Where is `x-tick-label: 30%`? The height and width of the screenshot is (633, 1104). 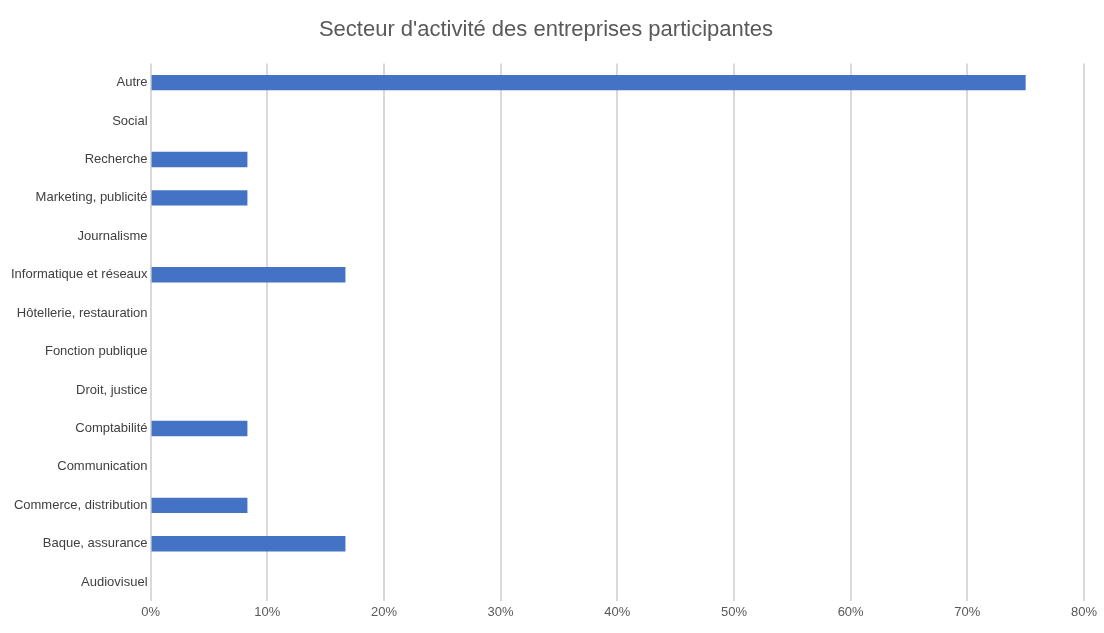
x-tick-label: 30% is located at coordinates (501, 611).